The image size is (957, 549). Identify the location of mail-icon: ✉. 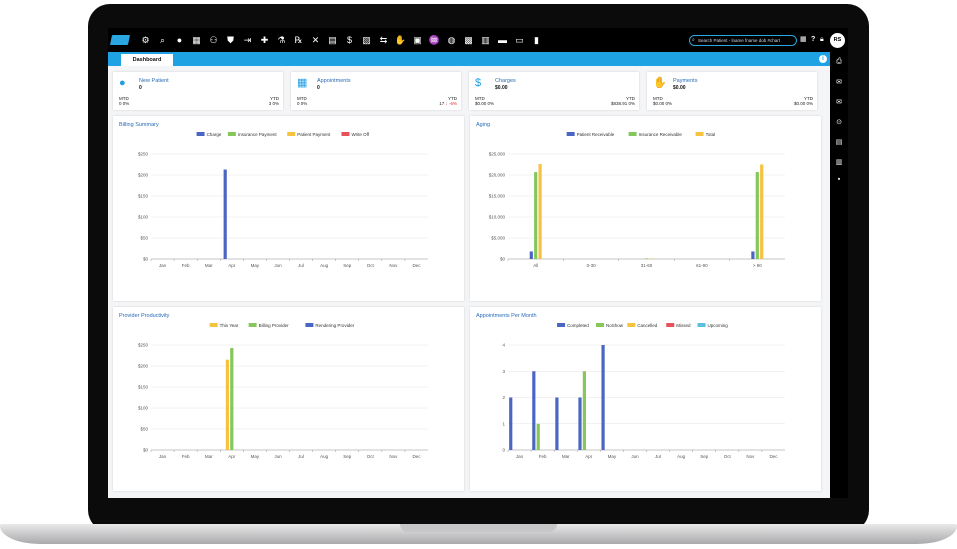
(839, 102).